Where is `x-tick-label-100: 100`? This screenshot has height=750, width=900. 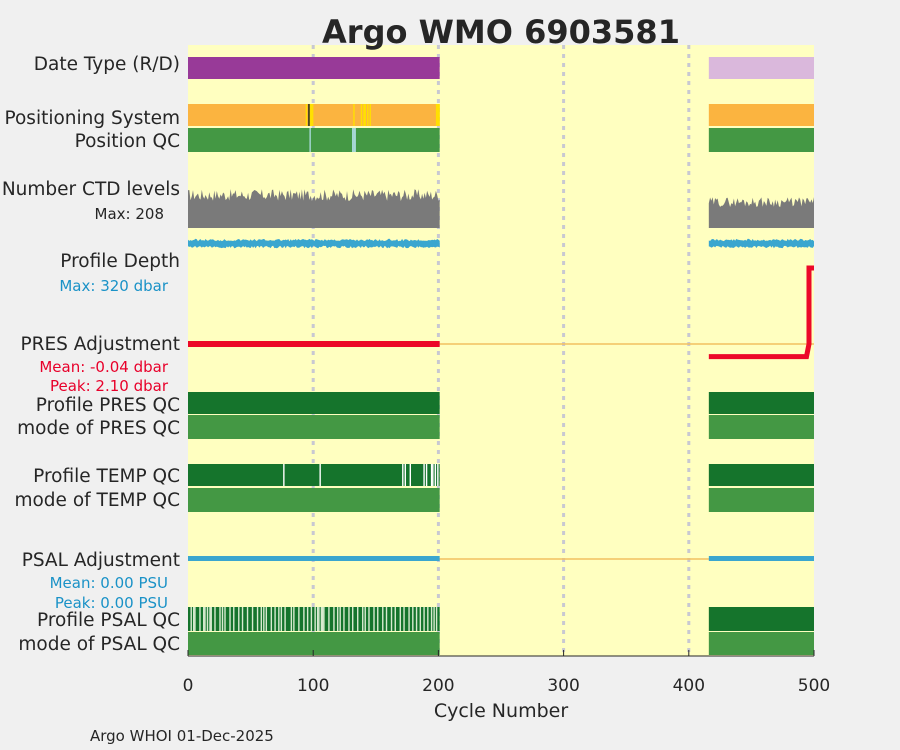
x-tick-label-100: 100 is located at coordinates (313, 686).